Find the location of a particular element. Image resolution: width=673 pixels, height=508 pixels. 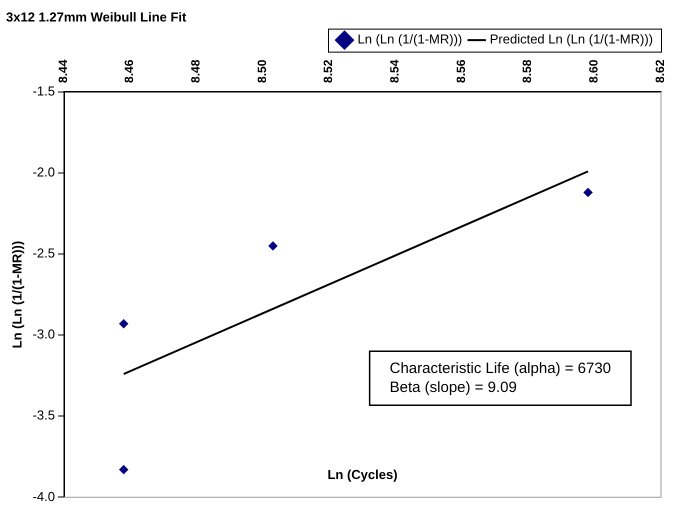

x-tick-label: 8.62 is located at coordinates (659, 71).